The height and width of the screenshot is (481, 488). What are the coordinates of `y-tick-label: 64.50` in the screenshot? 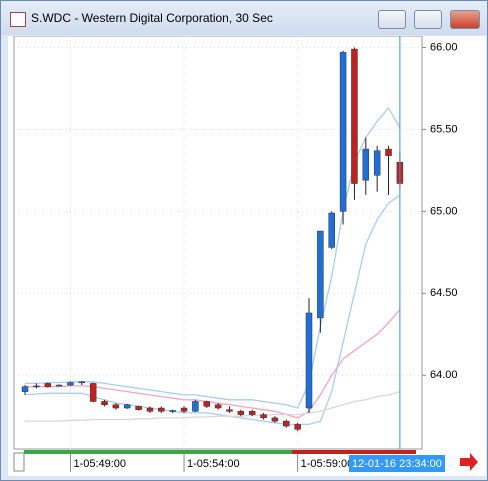 It's located at (444, 293).